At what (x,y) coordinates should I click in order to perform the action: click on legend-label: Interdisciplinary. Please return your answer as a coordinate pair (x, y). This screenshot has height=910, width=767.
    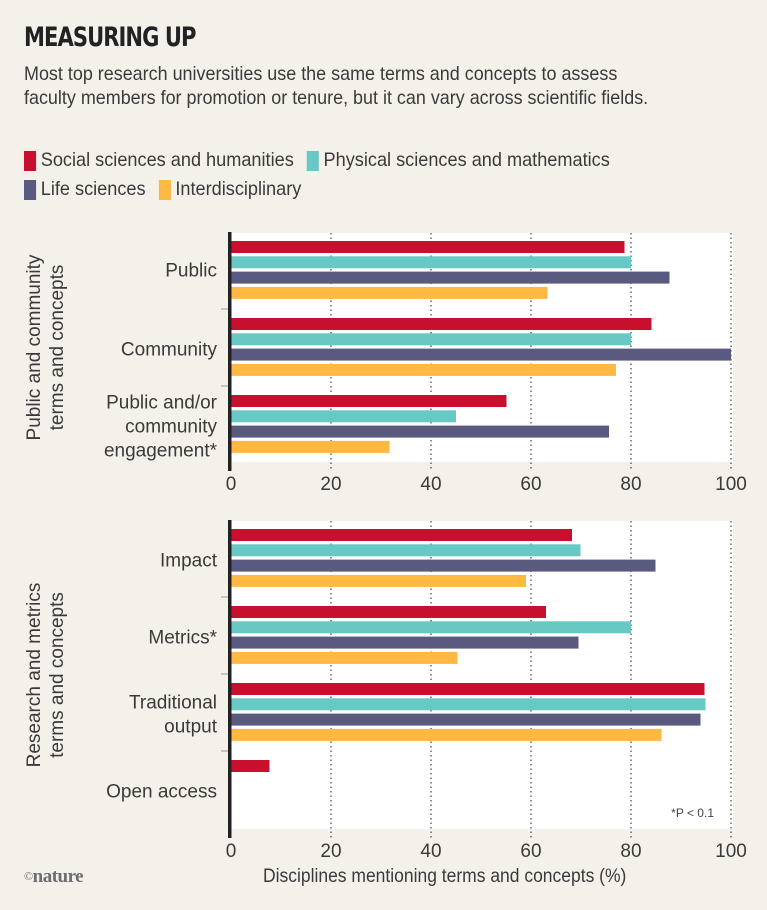
    Looking at the image, I should click on (238, 189).